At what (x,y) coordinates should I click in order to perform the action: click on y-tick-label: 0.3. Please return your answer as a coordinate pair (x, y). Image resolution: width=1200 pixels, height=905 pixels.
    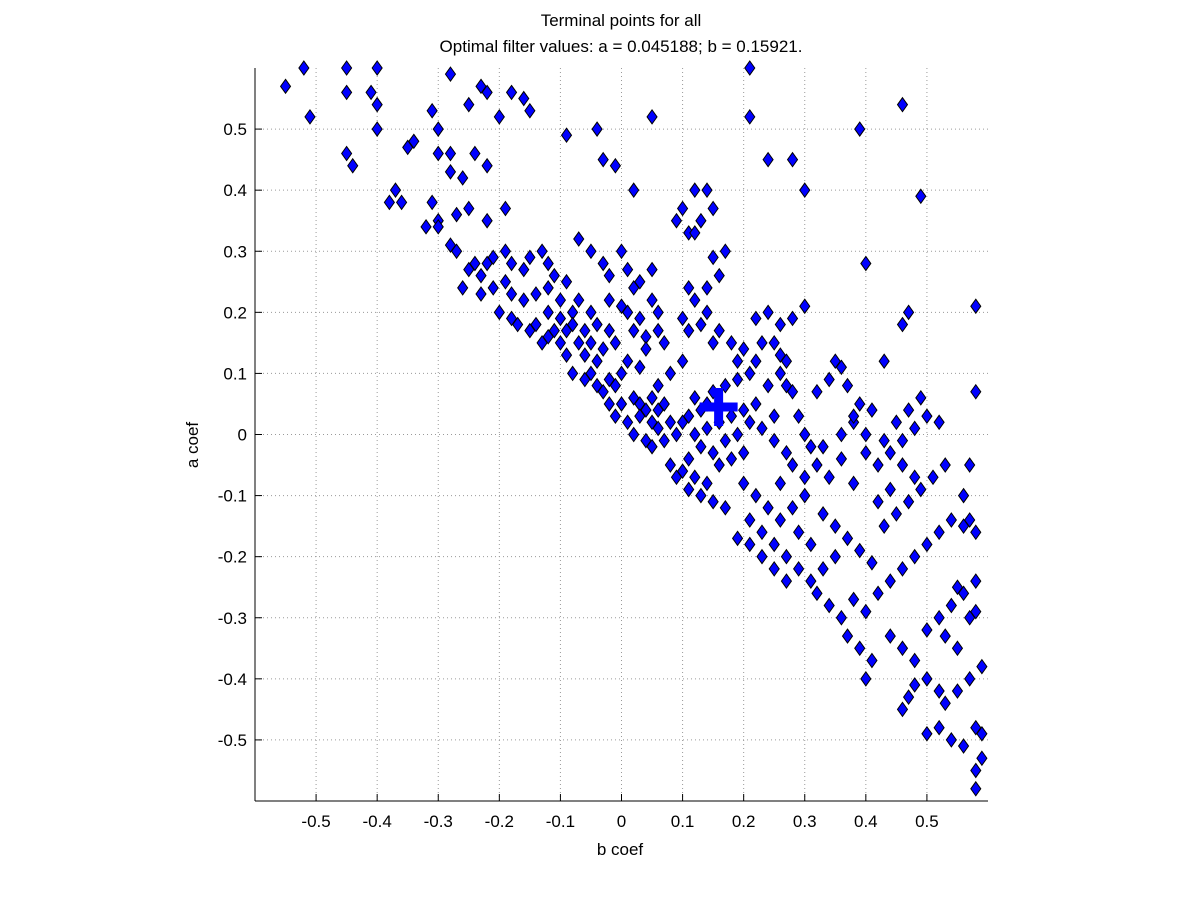
    Looking at the image, I should click on (235, 251).